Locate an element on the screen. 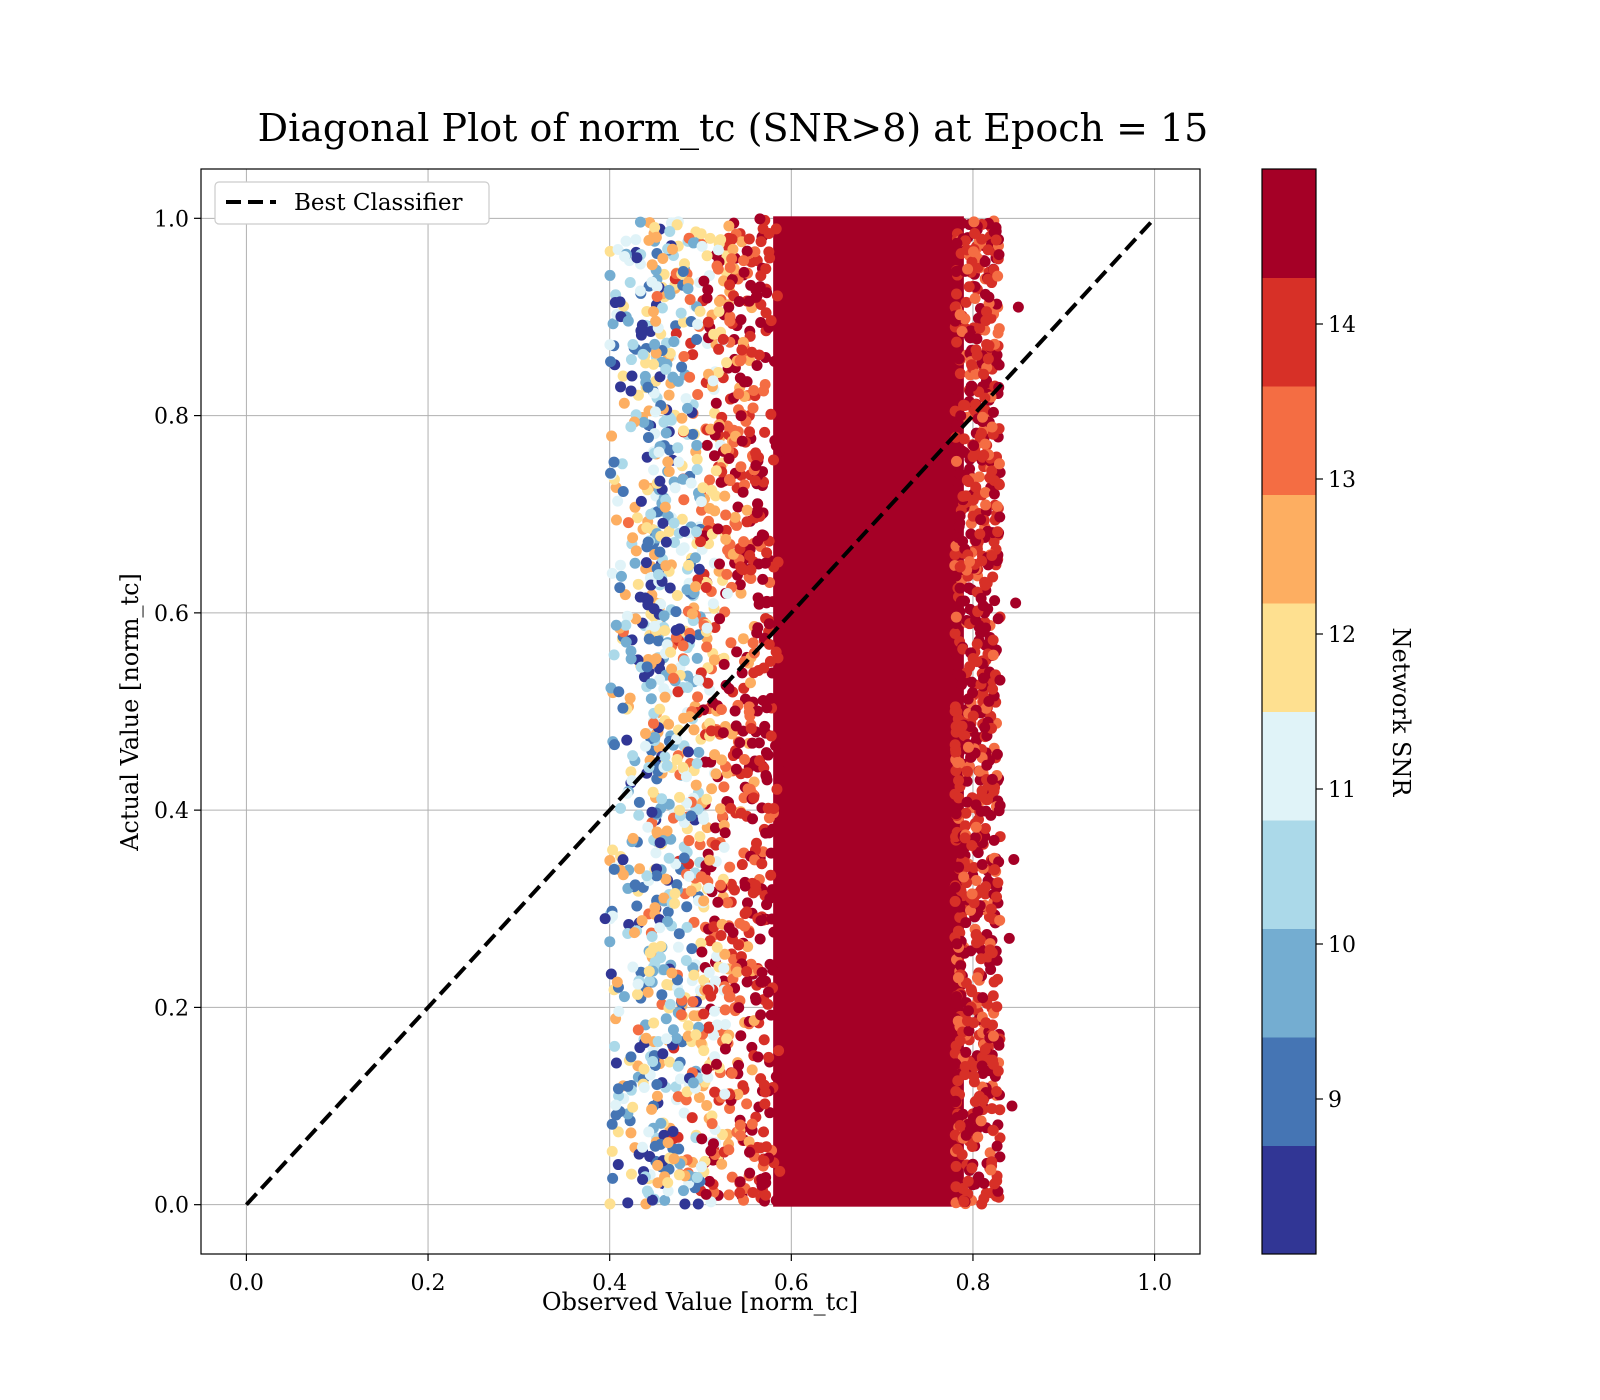  colorbar-frame is located at coordinates (1289, 711).